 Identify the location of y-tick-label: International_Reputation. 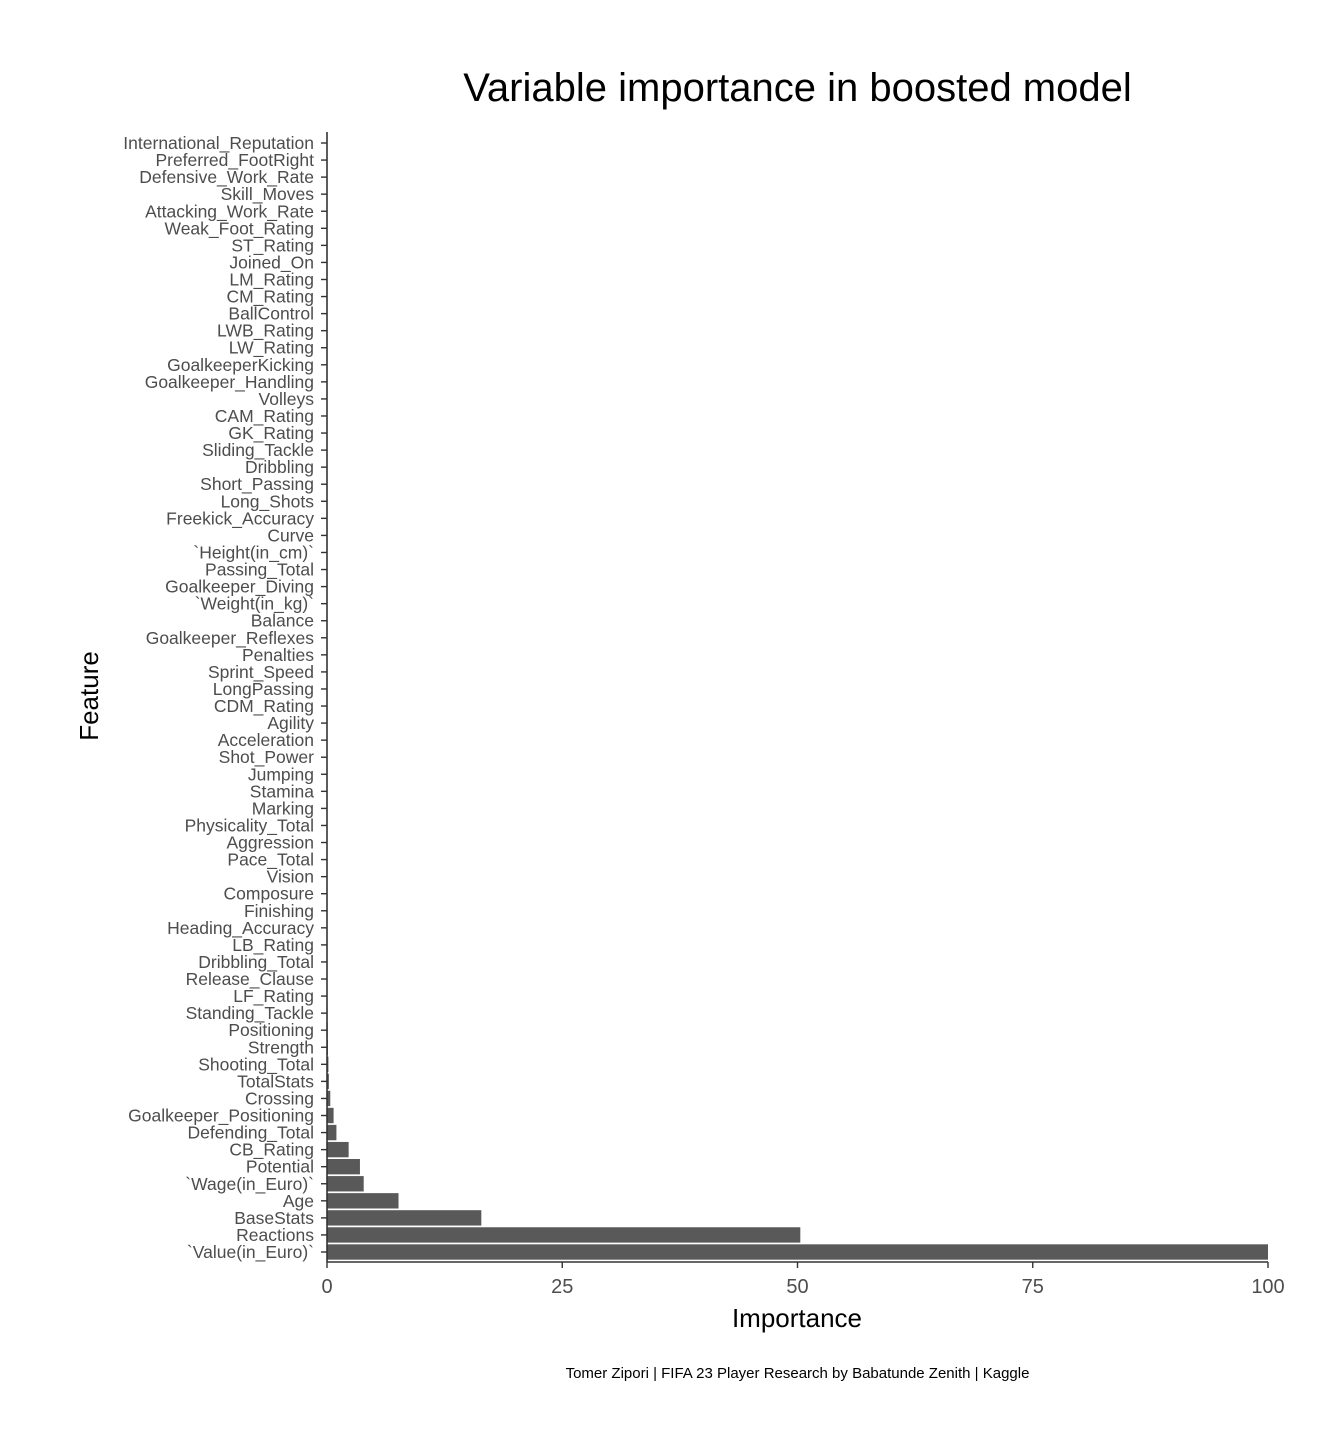
(218, 143).